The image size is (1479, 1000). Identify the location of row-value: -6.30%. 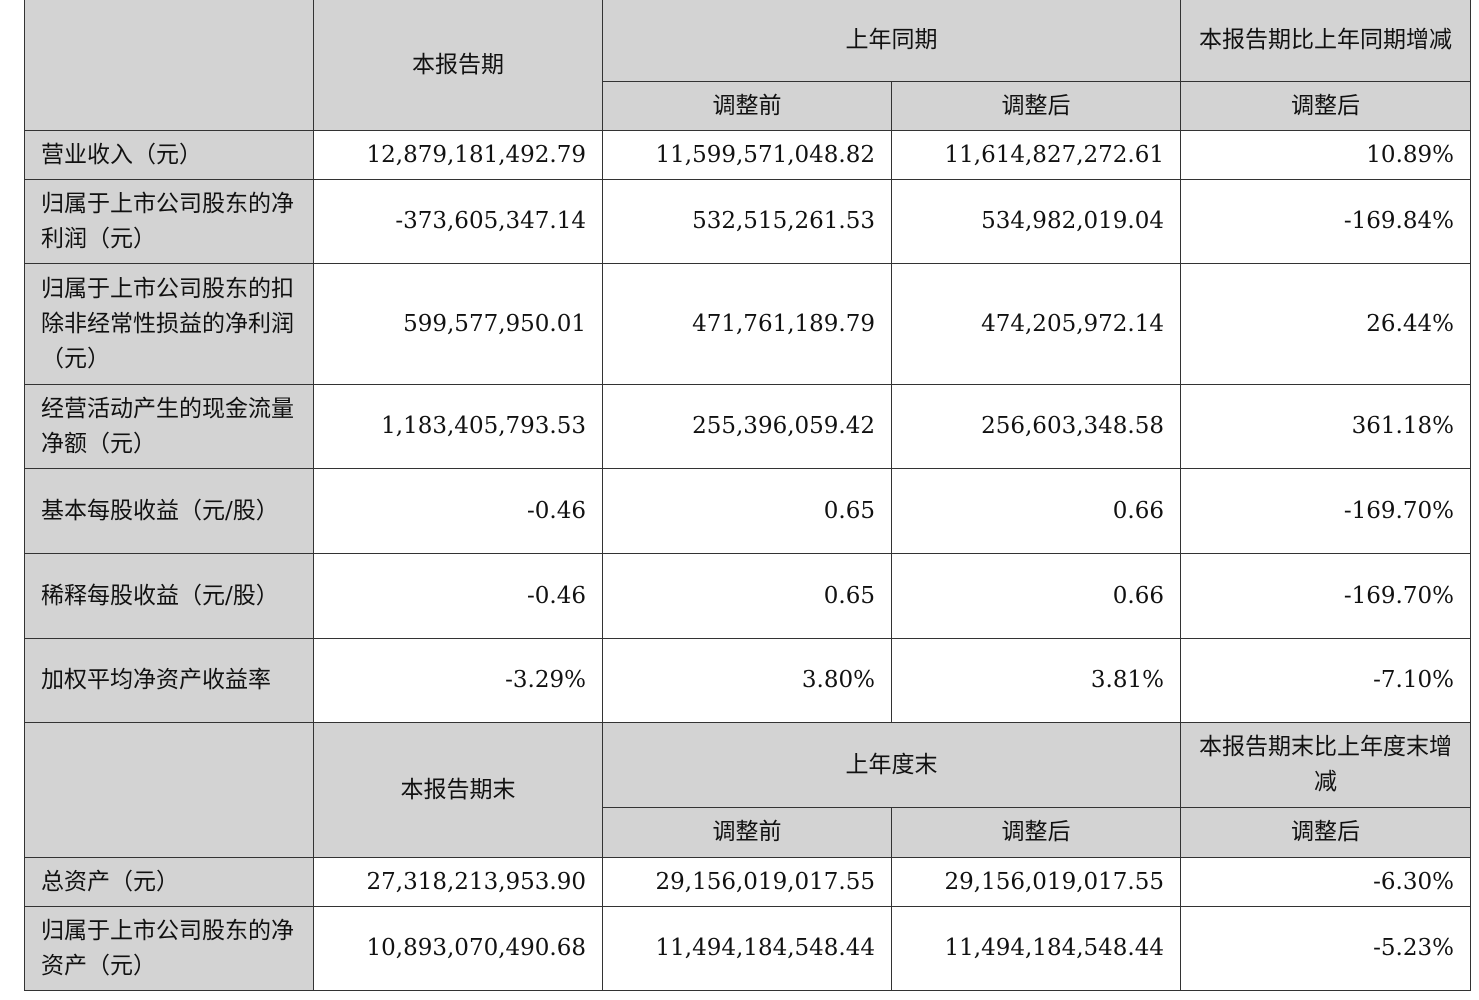
(1325, 882).